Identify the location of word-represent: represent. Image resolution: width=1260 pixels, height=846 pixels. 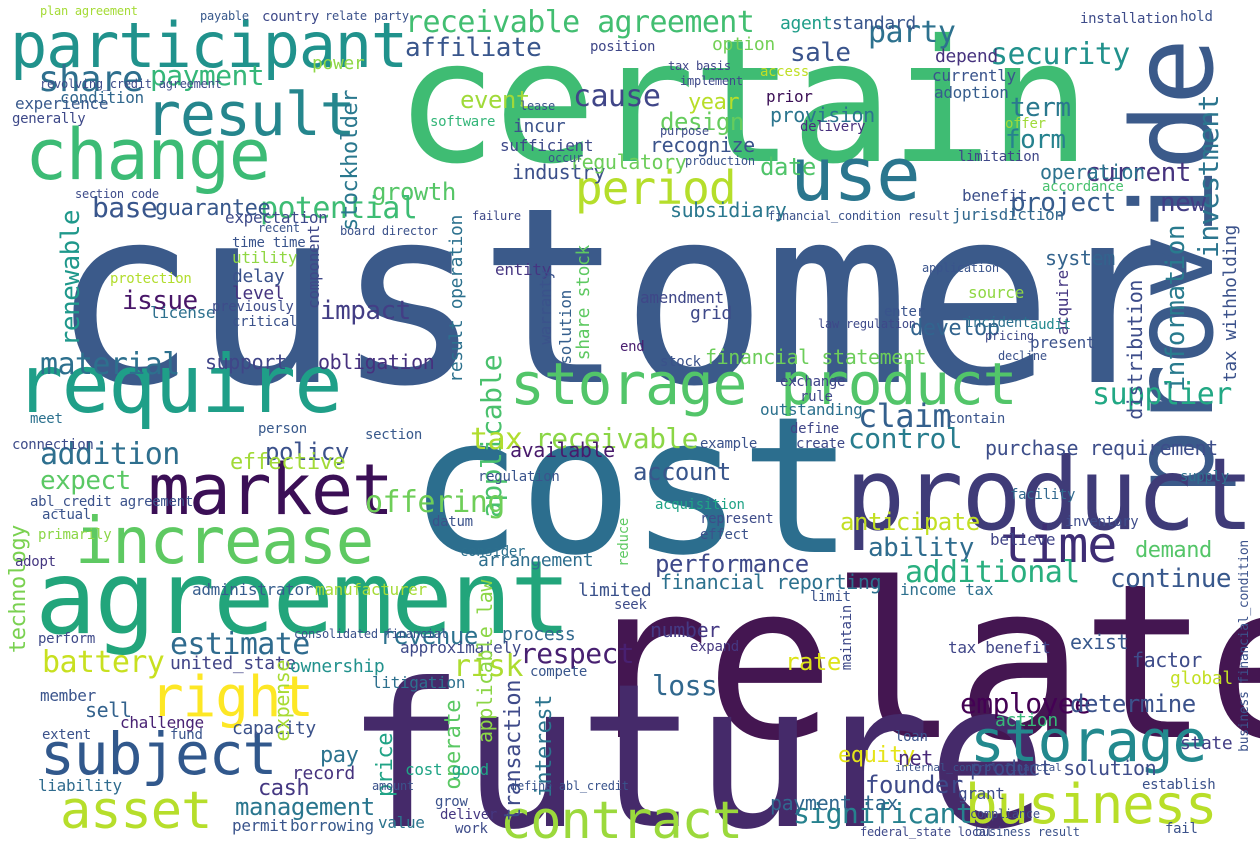
(737, 519).